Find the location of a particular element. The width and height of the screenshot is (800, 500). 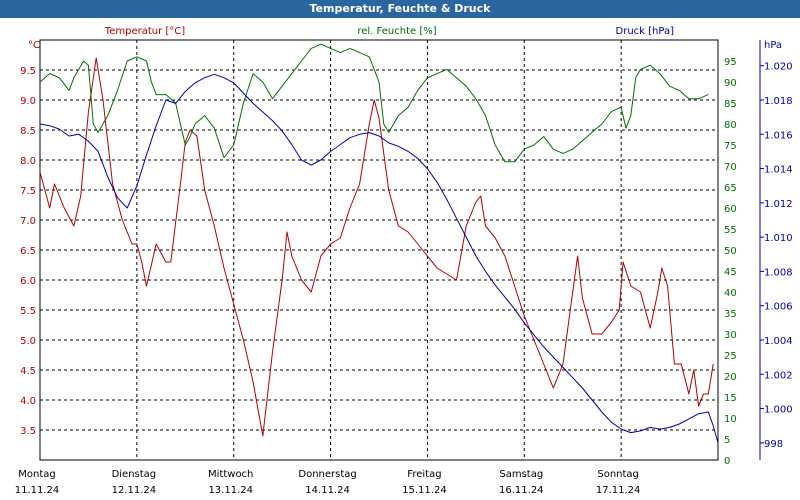

humidity-tick-label: 85 is located at coordinates (730, 104).